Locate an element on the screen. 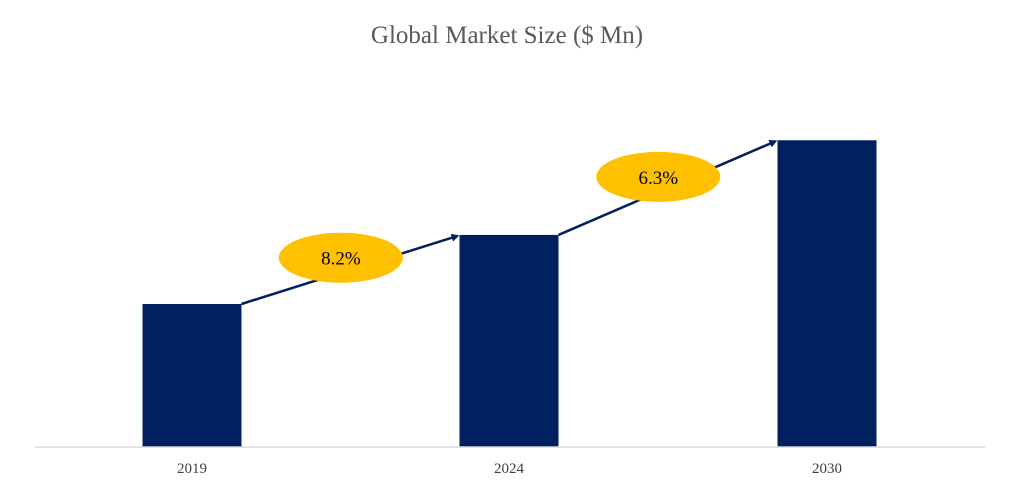  cagr-label: 8.2% is located at coordinates (341, 259).